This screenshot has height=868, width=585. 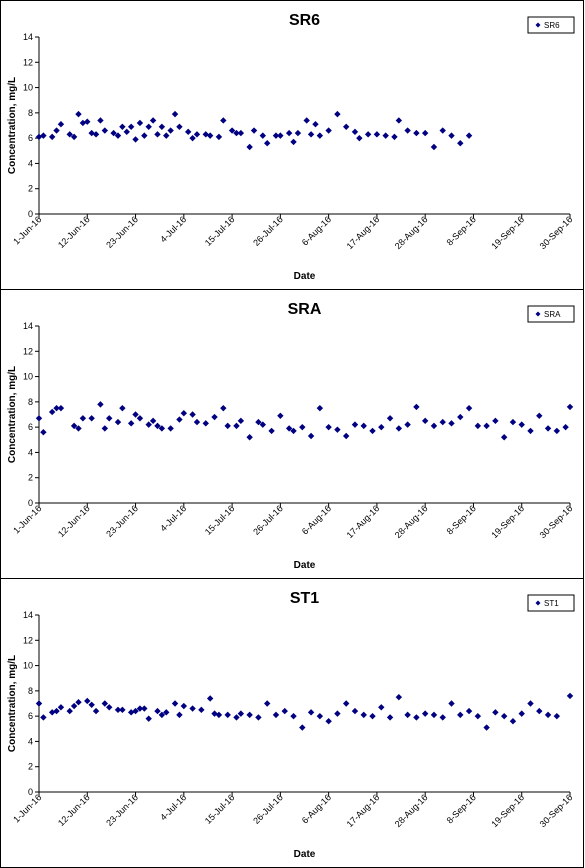 What do you see at coordinates (411, 810) in the screenshot?
I see `x-tick-label: 28-Aug-16` at bounding box center [411, 810].